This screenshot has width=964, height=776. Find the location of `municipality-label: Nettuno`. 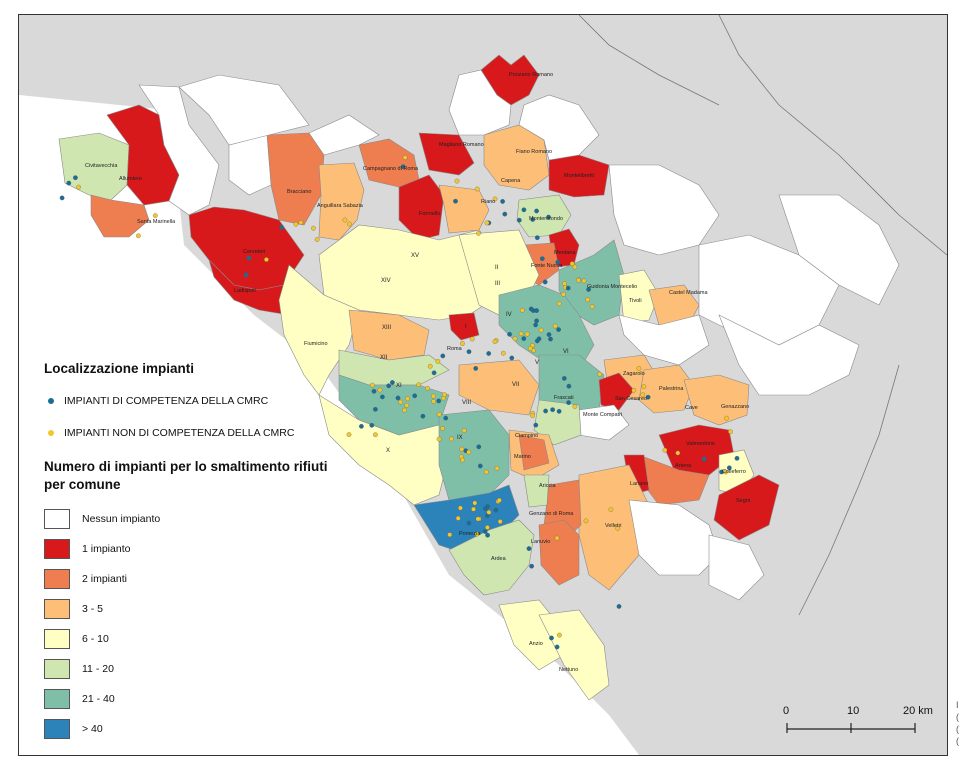

municipality-label: Nettuno is located at coordinates (568, 670).